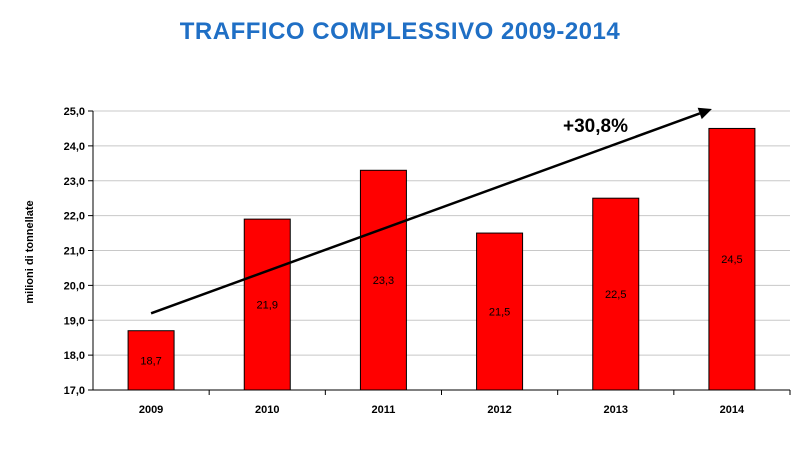 Image resolution: width=800 pixels, height=472 pixels. I want to click on data-label: 23,3, so click(383, 281).